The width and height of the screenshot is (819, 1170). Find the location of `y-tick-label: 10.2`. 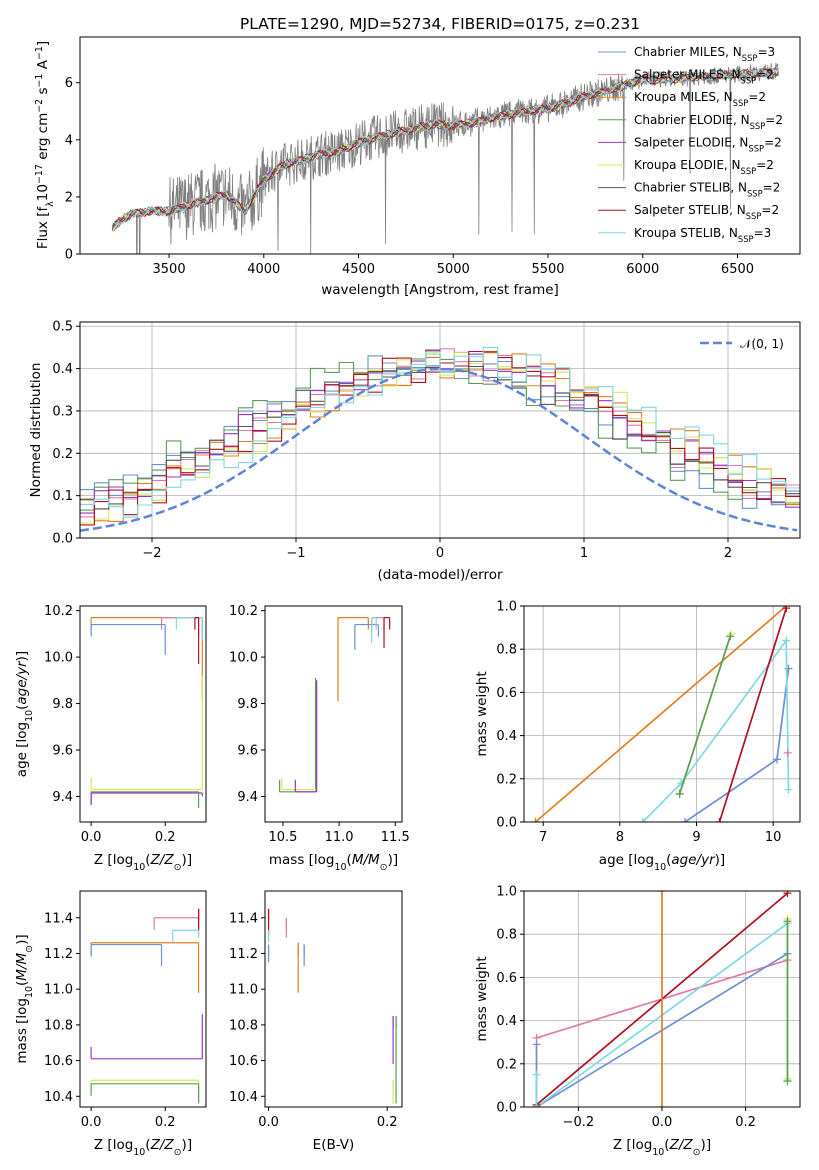

y-tick-label: 10.2 is located at coordinates (243, 611).